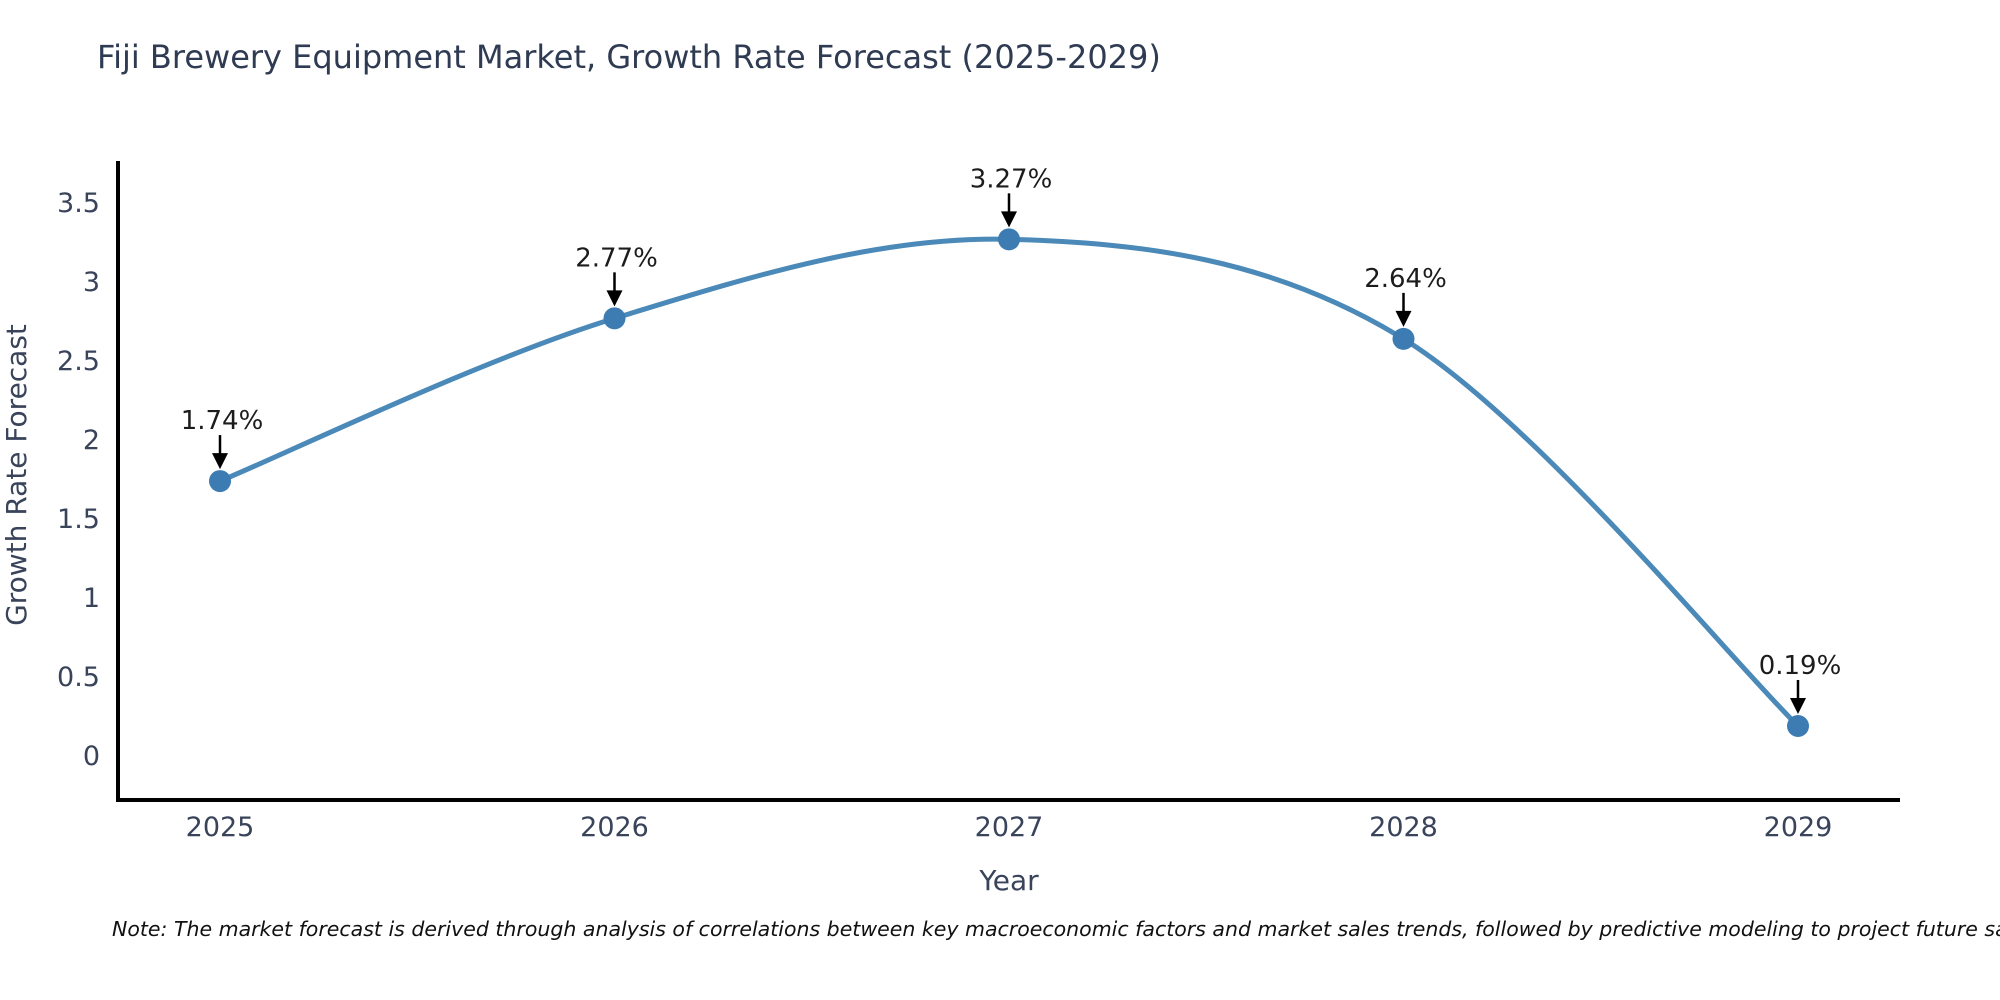 The image size is (2000, 1000). Describe the element at coordinates (1403, 827) in the screenshot. I see `x-tick-label: 2028` at that location.